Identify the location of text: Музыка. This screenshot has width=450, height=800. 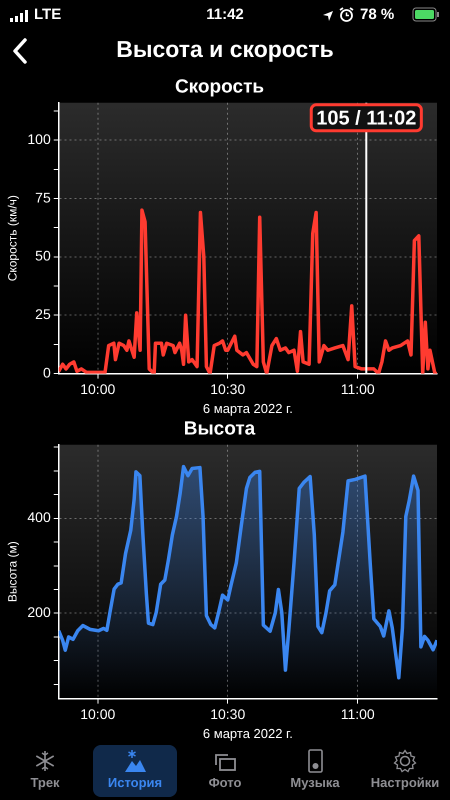
(315, 782).